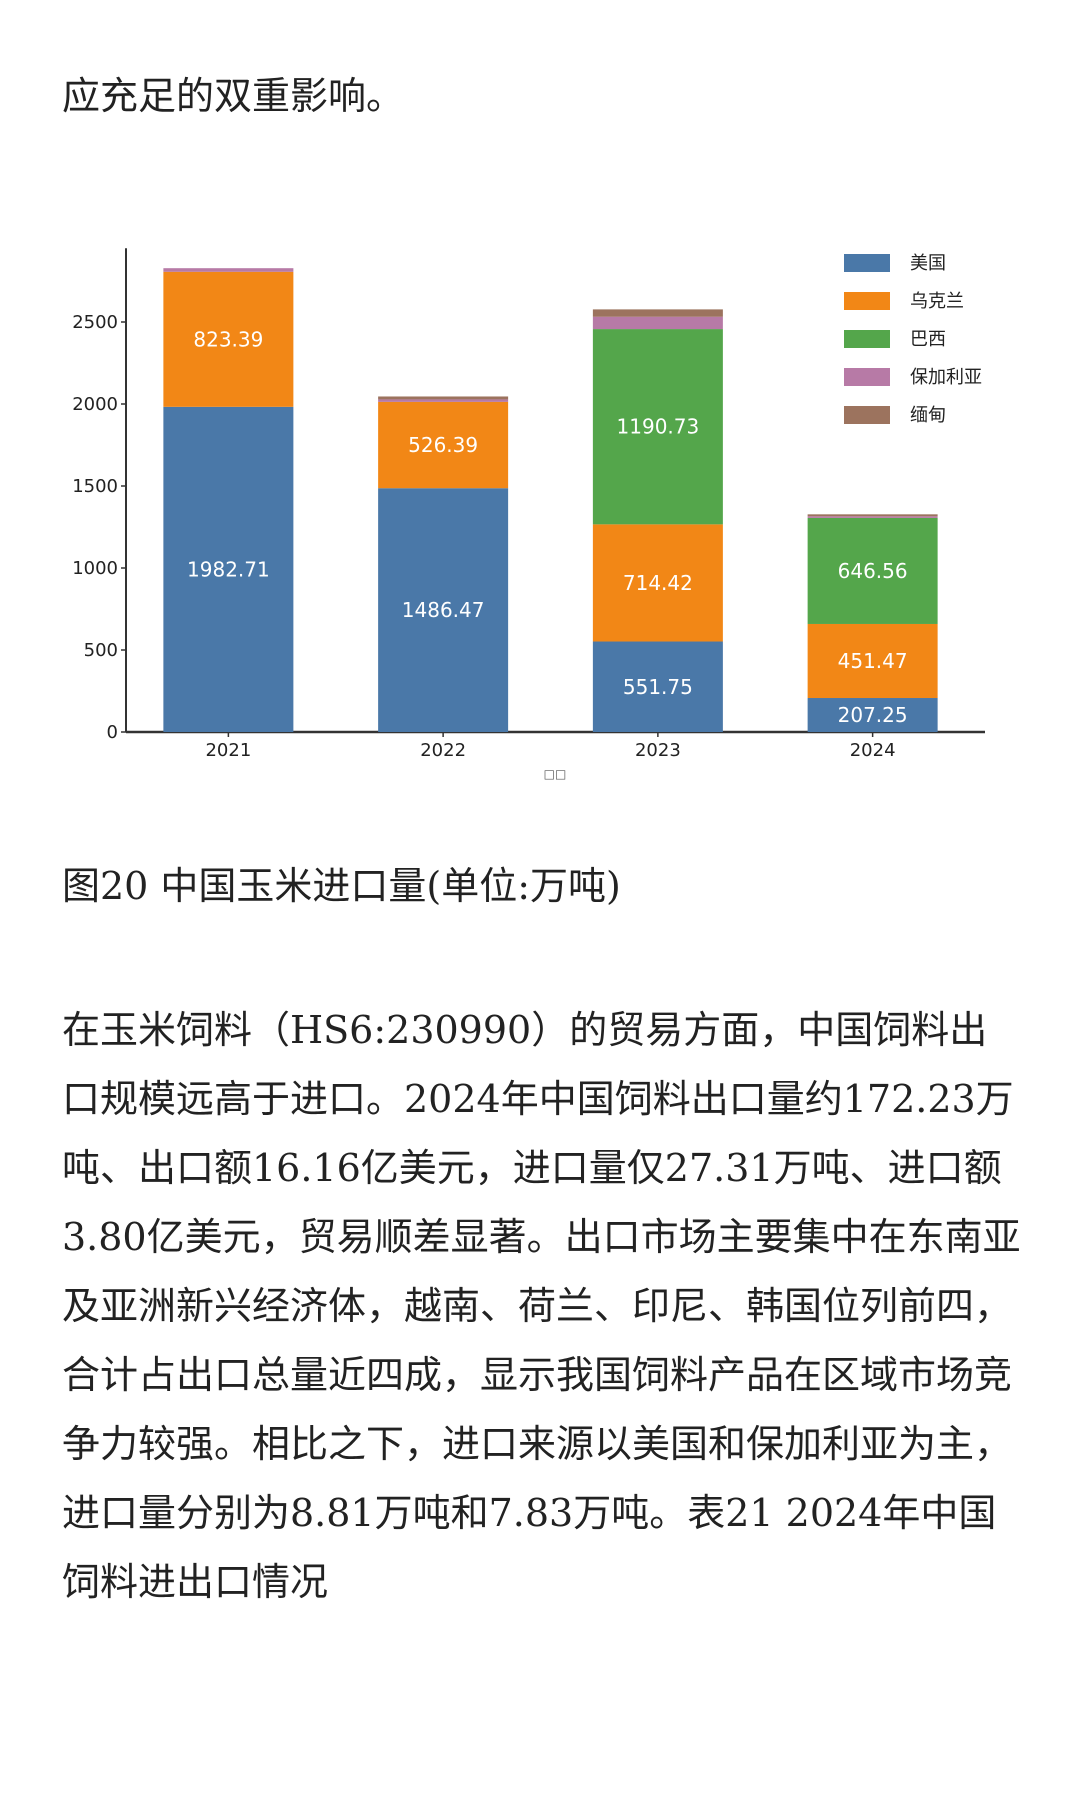 This screenshot has height=1800, width=1080. I want to click on legend-label: 缅甸, so click(928, 415).